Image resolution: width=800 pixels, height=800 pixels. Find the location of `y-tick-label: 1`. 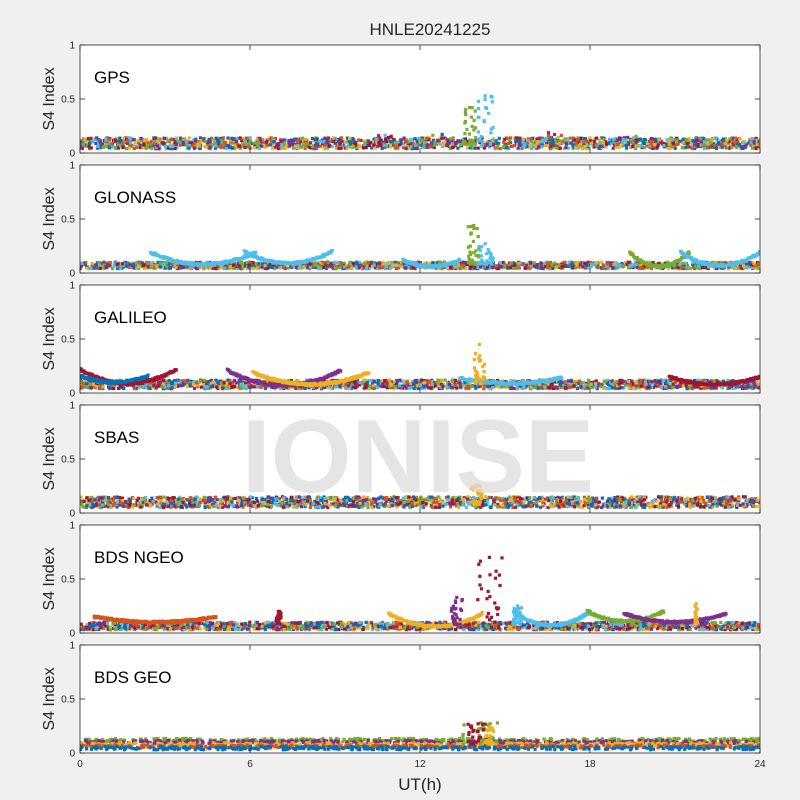

y-tick-label: 1 is located at coordinates (72, 166).